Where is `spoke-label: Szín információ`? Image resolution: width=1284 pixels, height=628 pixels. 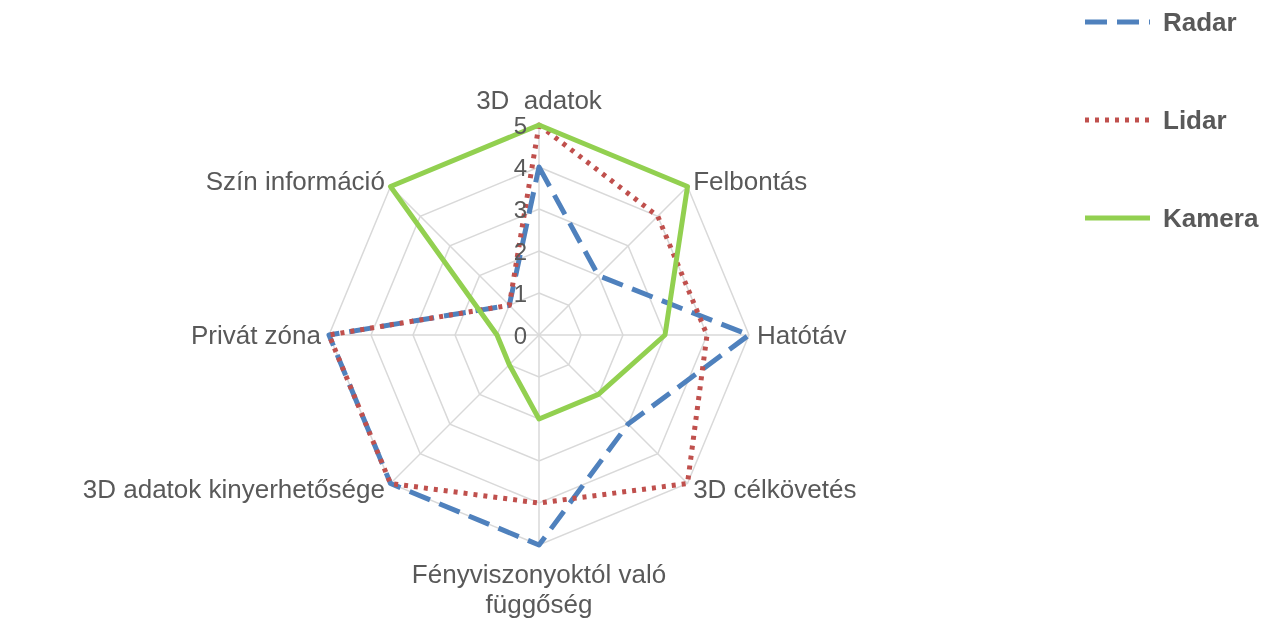
spoke-label: Szín információ is located at coordinates (295, 180).